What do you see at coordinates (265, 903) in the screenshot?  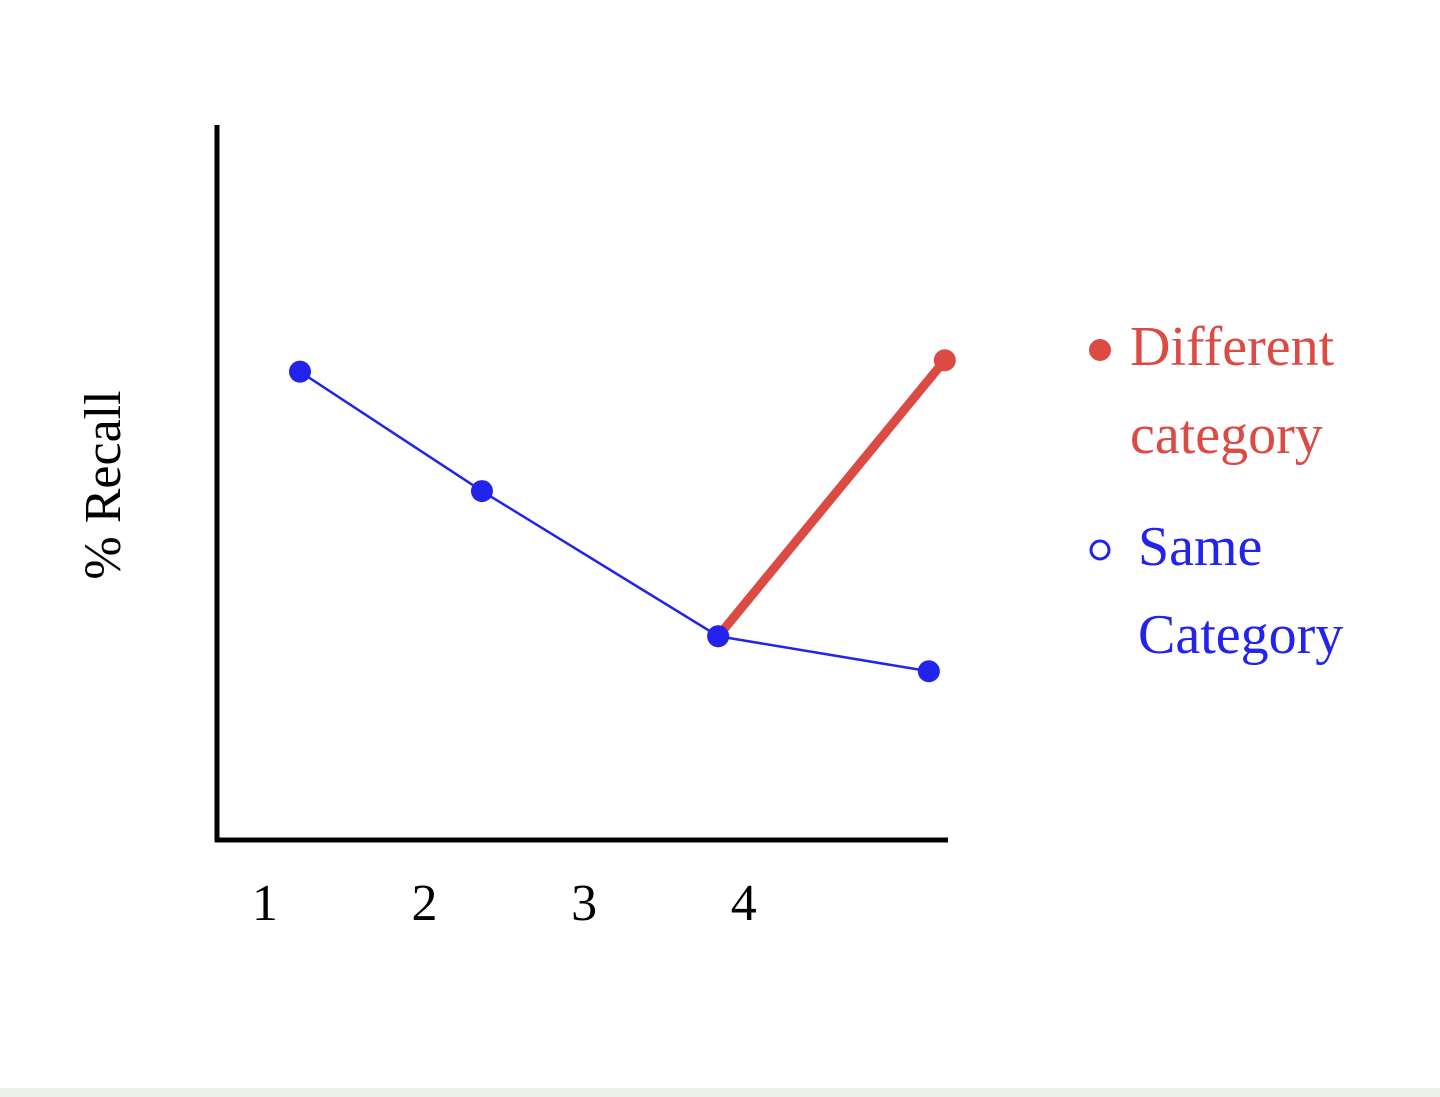 I see `x-tick-label: 1` at bounding box center [265, 903].